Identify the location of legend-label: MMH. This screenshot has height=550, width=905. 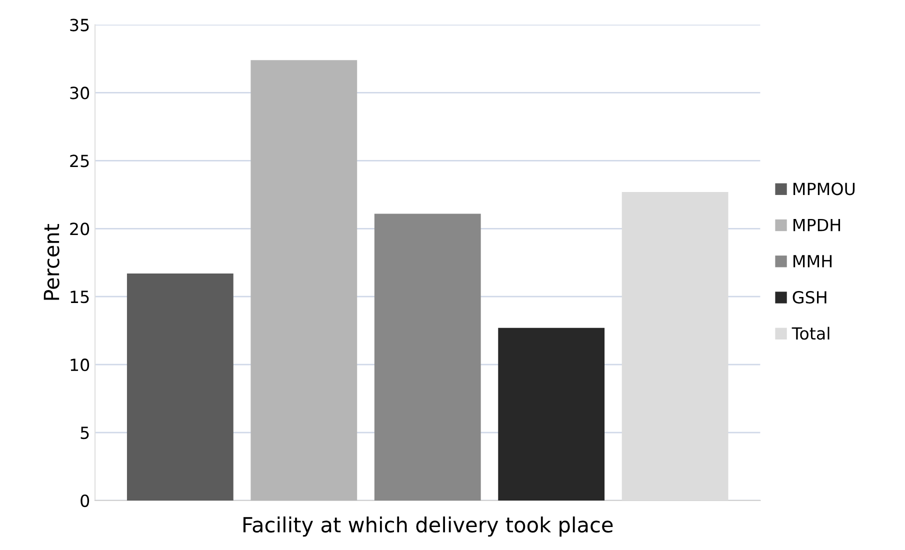
(813, 261).